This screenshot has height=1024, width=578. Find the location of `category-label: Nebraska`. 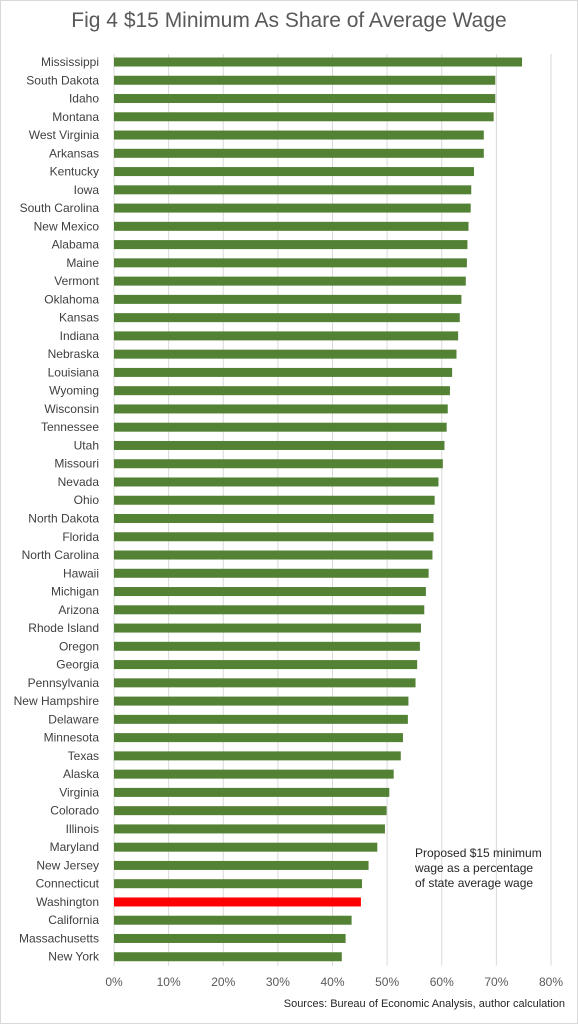

category-label: Nebraska is located at coordinates (74, 354).